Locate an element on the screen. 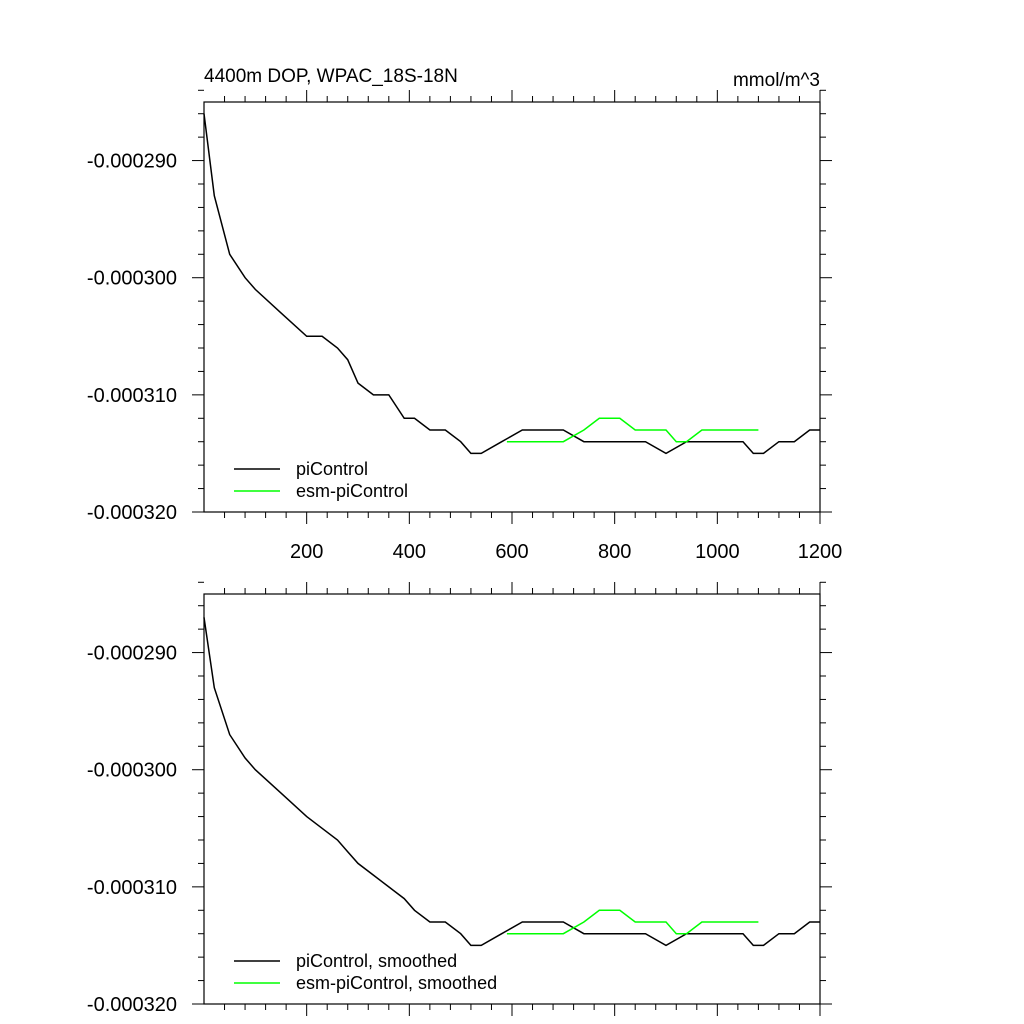 The width and height of the screenshot is (1024, 1024). series-line-esm-picontrol-smoothed is located at coordinates (632, 922).